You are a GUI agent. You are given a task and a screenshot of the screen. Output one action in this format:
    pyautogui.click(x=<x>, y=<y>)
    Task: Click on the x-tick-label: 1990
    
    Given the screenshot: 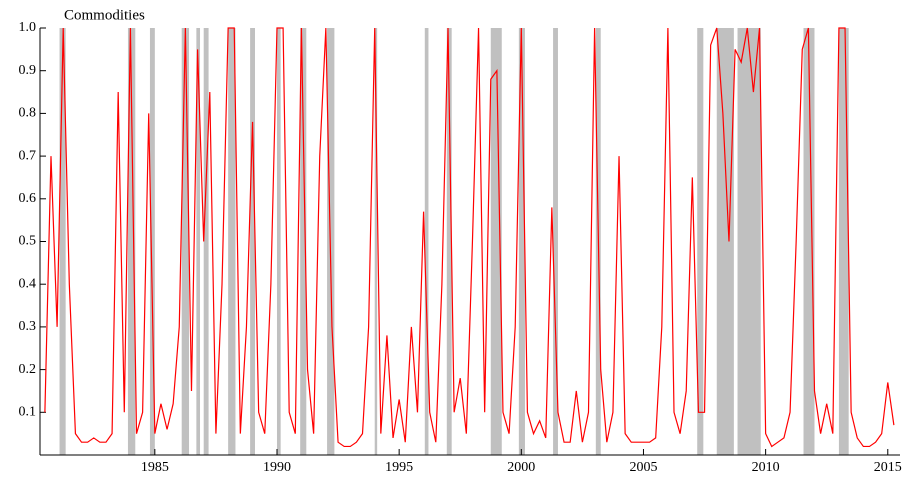 What is the action you would take?
    pyautogui.click(x=277, y=467)
    